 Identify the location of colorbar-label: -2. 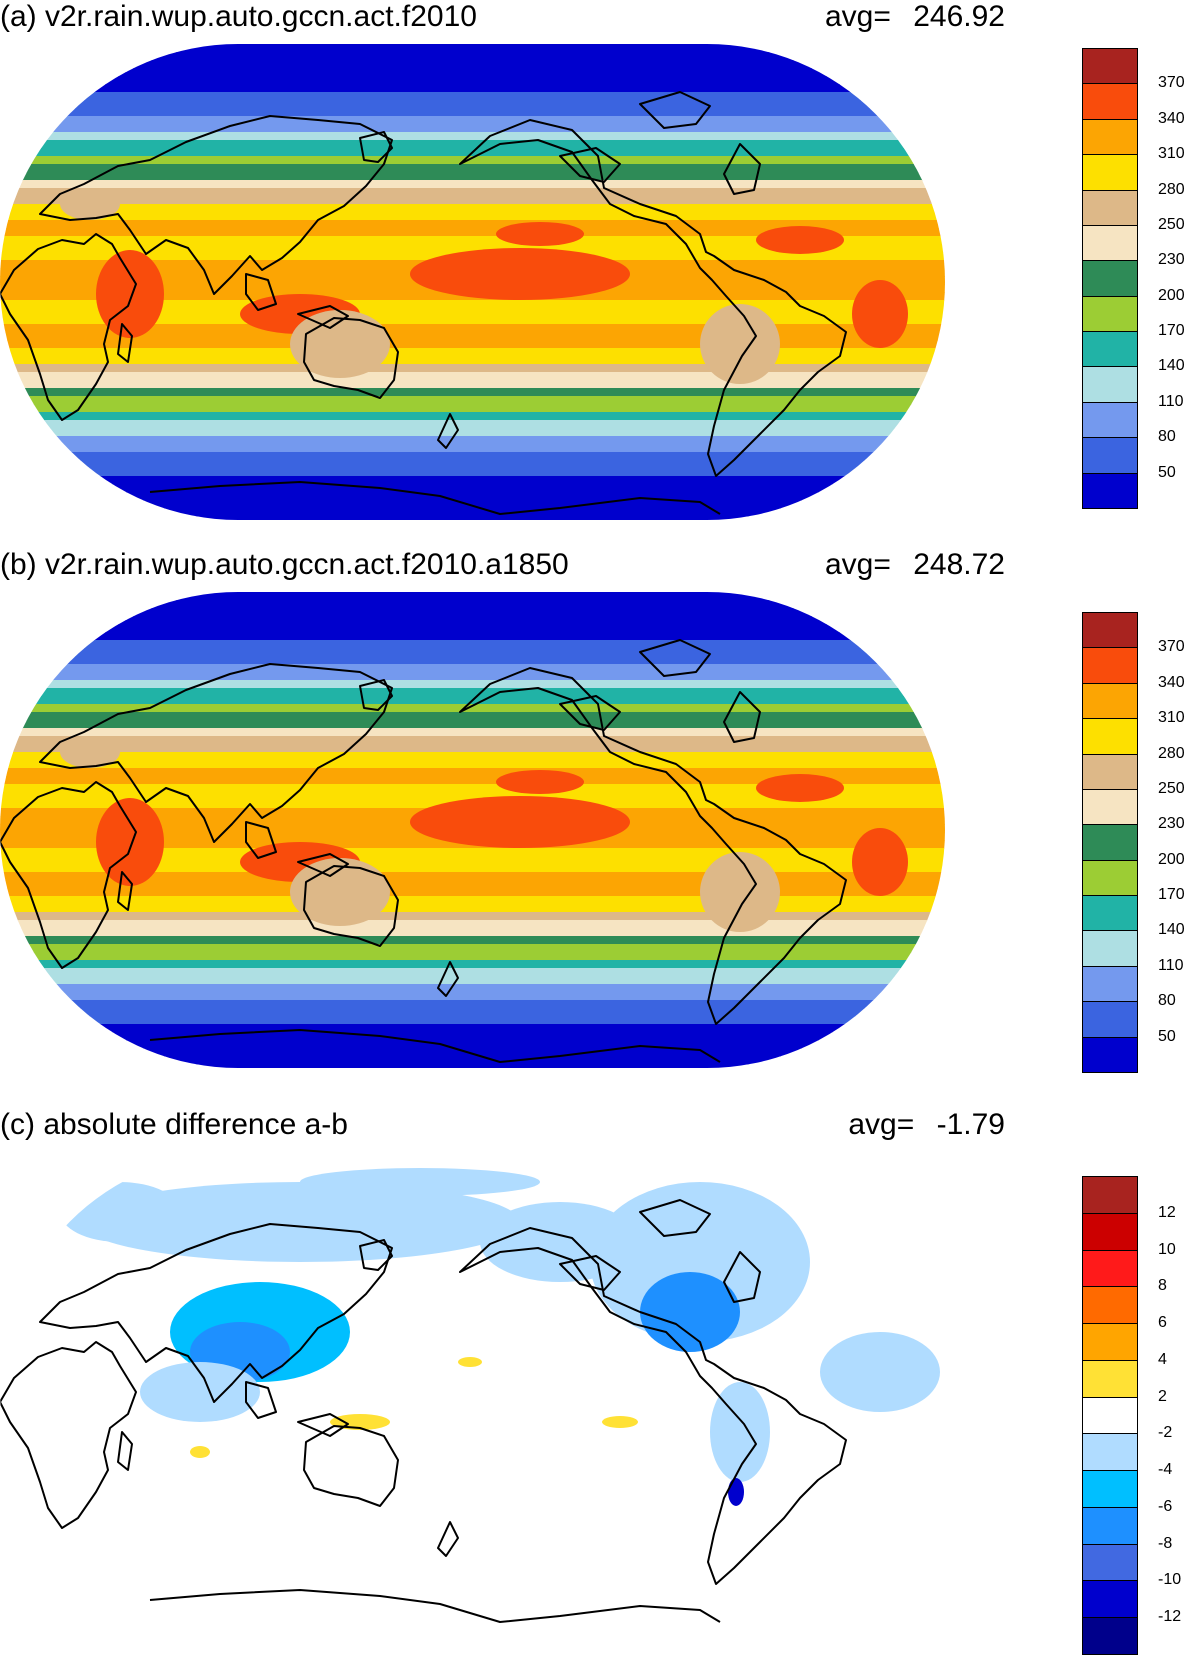
(1165, 1433).